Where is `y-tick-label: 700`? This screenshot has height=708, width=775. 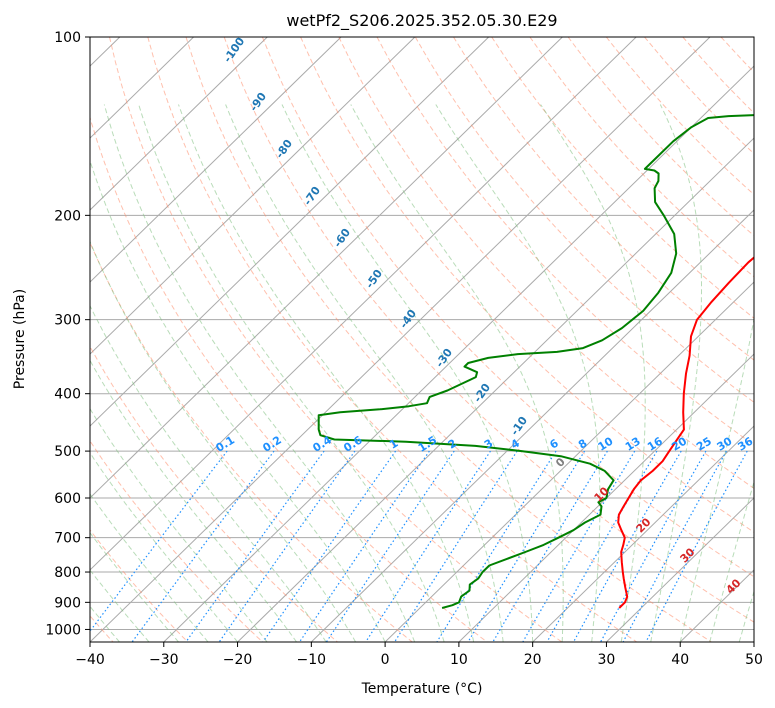 y-tick-label: 700 is located at coordinates (67, 539).